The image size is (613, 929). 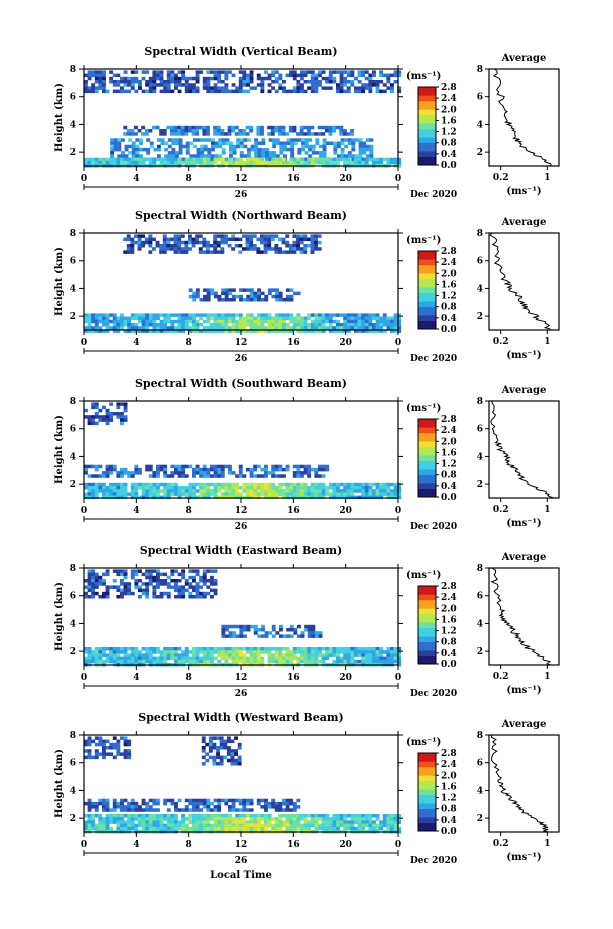 I want to click on y-tick-label: 6, so click(x=73, y=98).